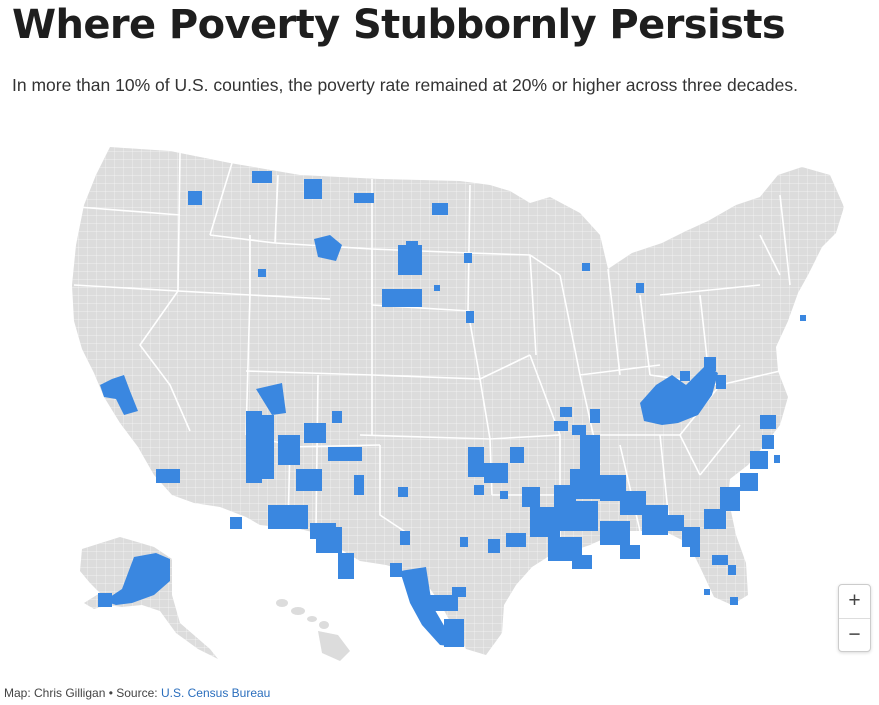 The image size is (879, 705). I want to click on alaska-highlight, so click(137, 579).